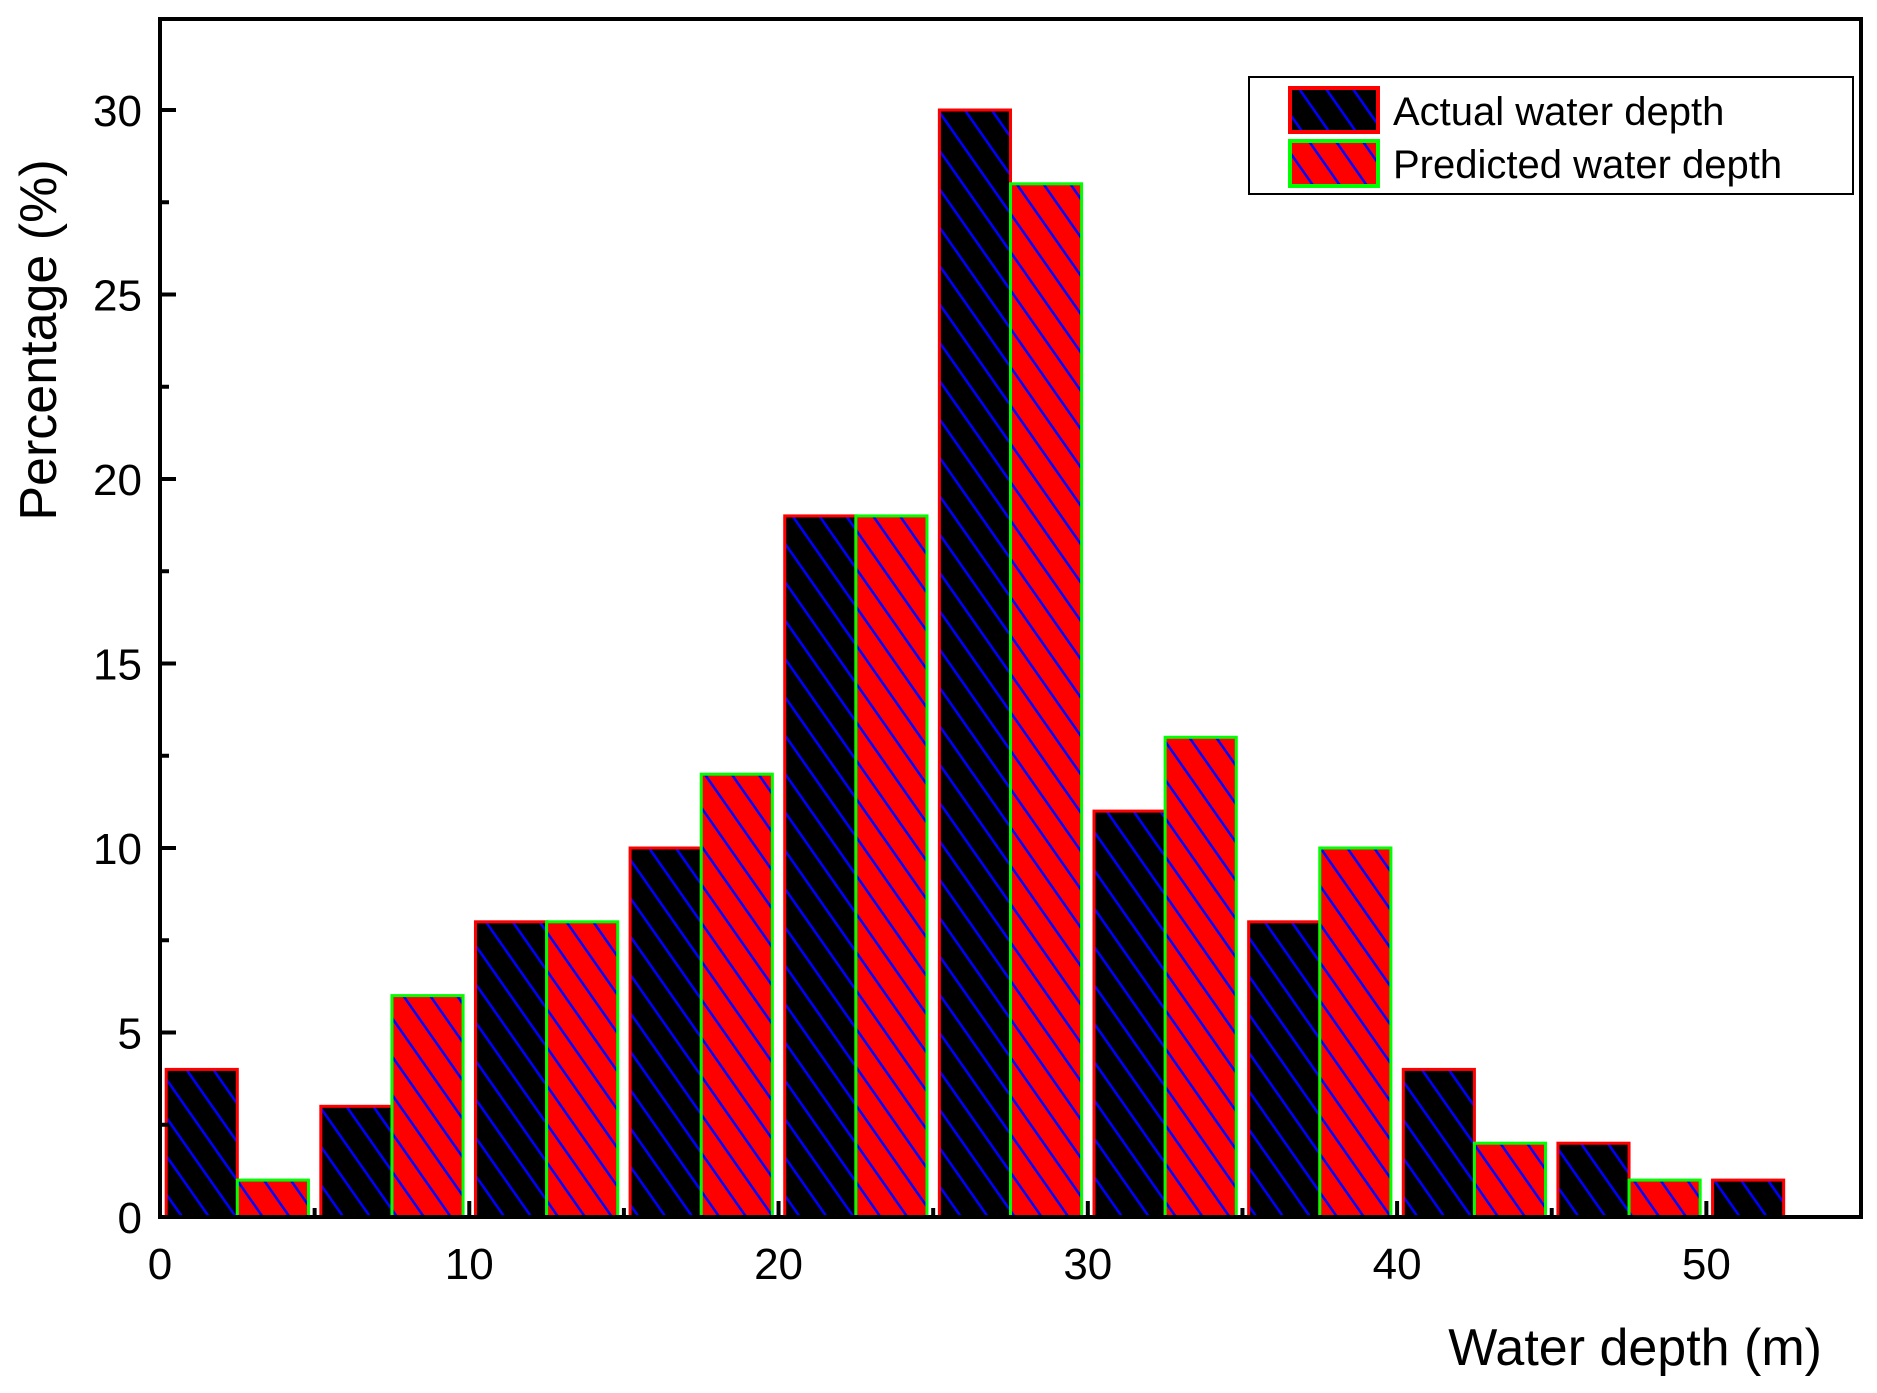 The height and width of the screenshot is (1393, 1877). Describe the element at coordinates (778, 1264) in the screenshot. I see `x-tick-label-20: 20` at that location.